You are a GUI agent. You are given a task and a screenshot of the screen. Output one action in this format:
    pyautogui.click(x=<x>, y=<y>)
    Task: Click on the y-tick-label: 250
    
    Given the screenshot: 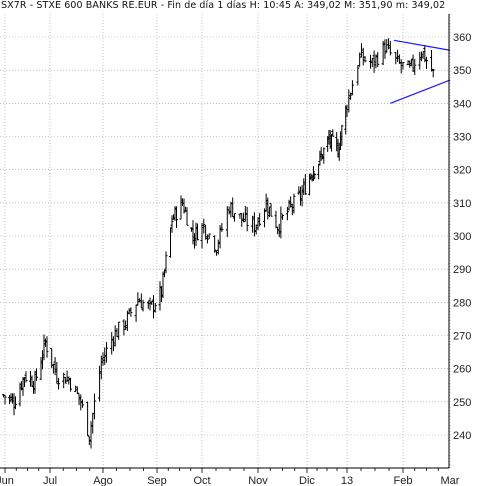 What is the action you would take?
    pyautogui.click(x=462, y=403)
    